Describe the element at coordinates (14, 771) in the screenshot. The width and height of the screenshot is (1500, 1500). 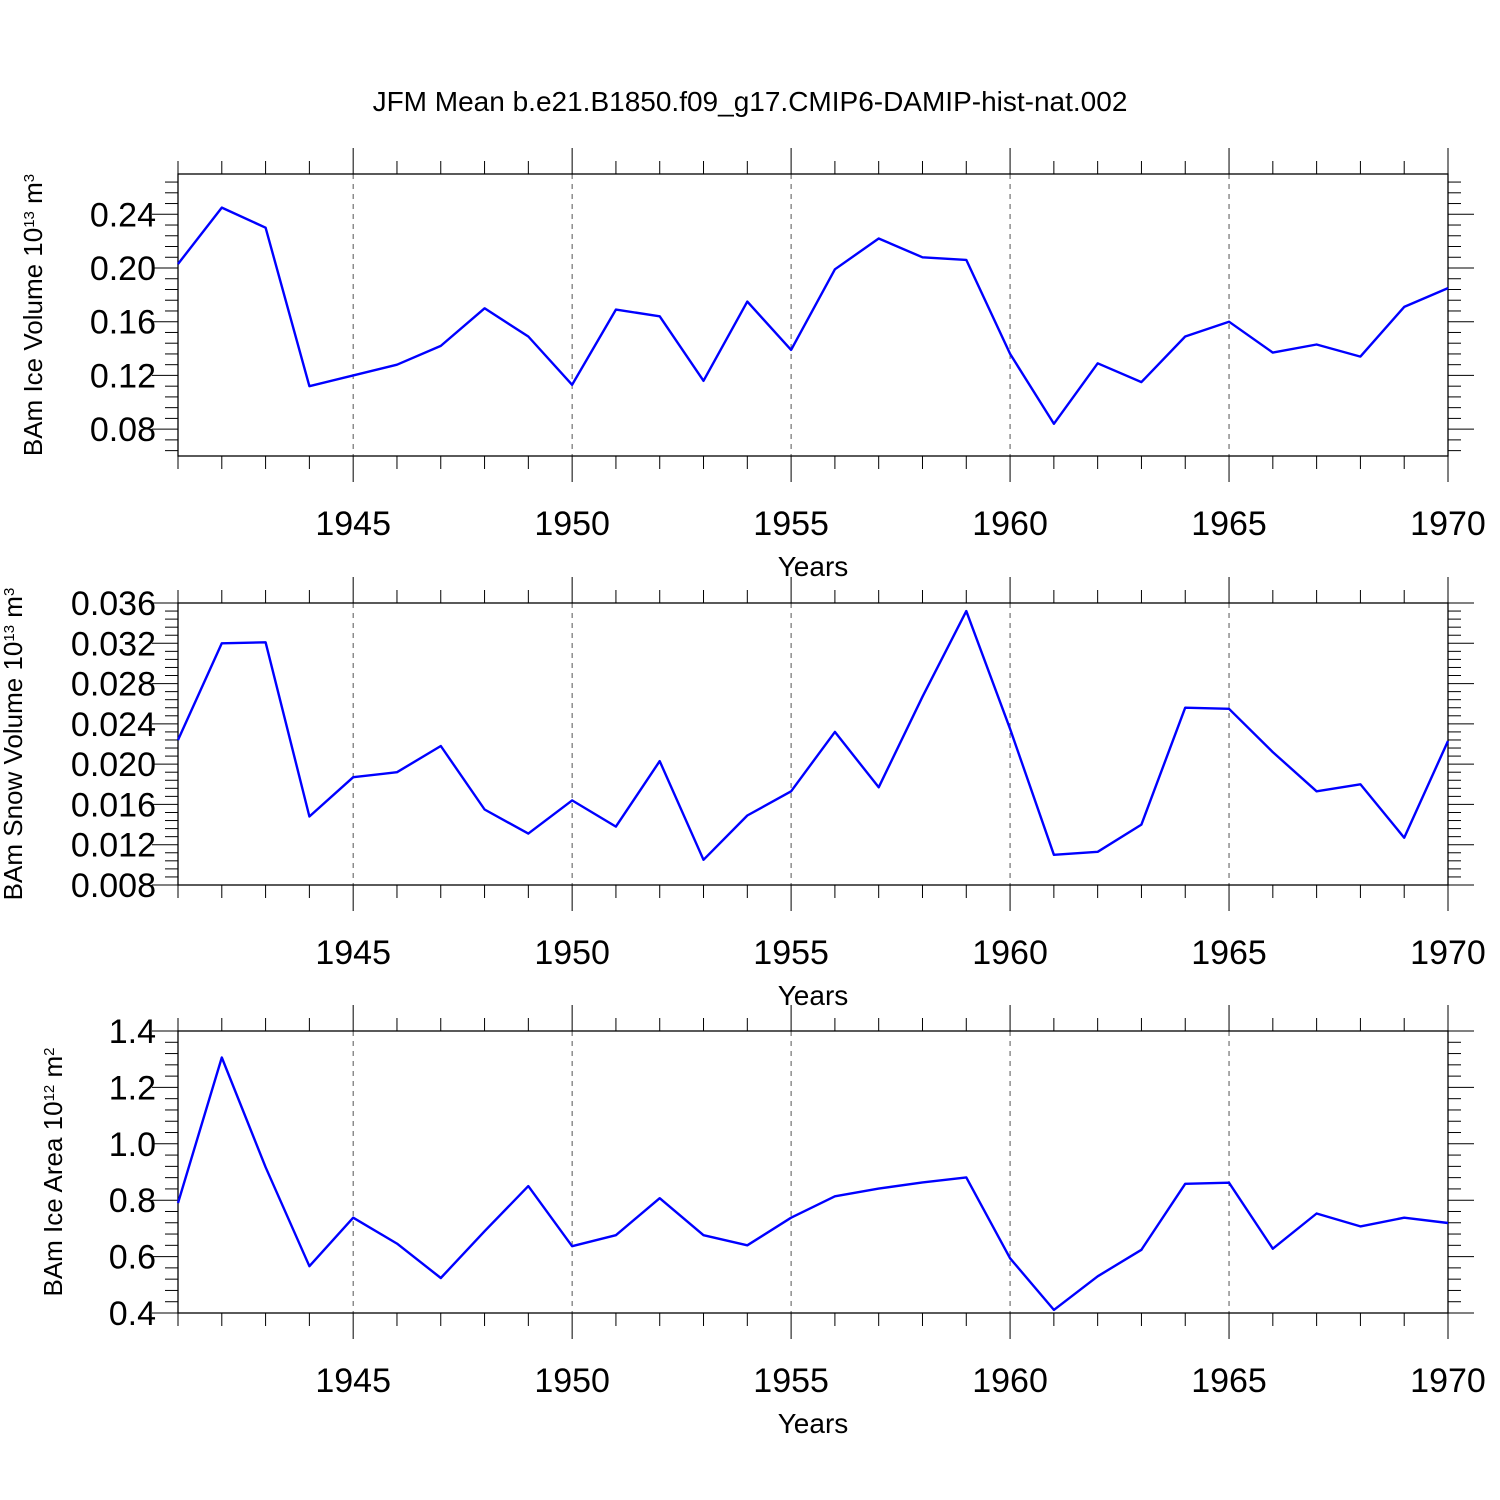
I see `y-axis-label-part: BAm Snow Volume 10` at that location.